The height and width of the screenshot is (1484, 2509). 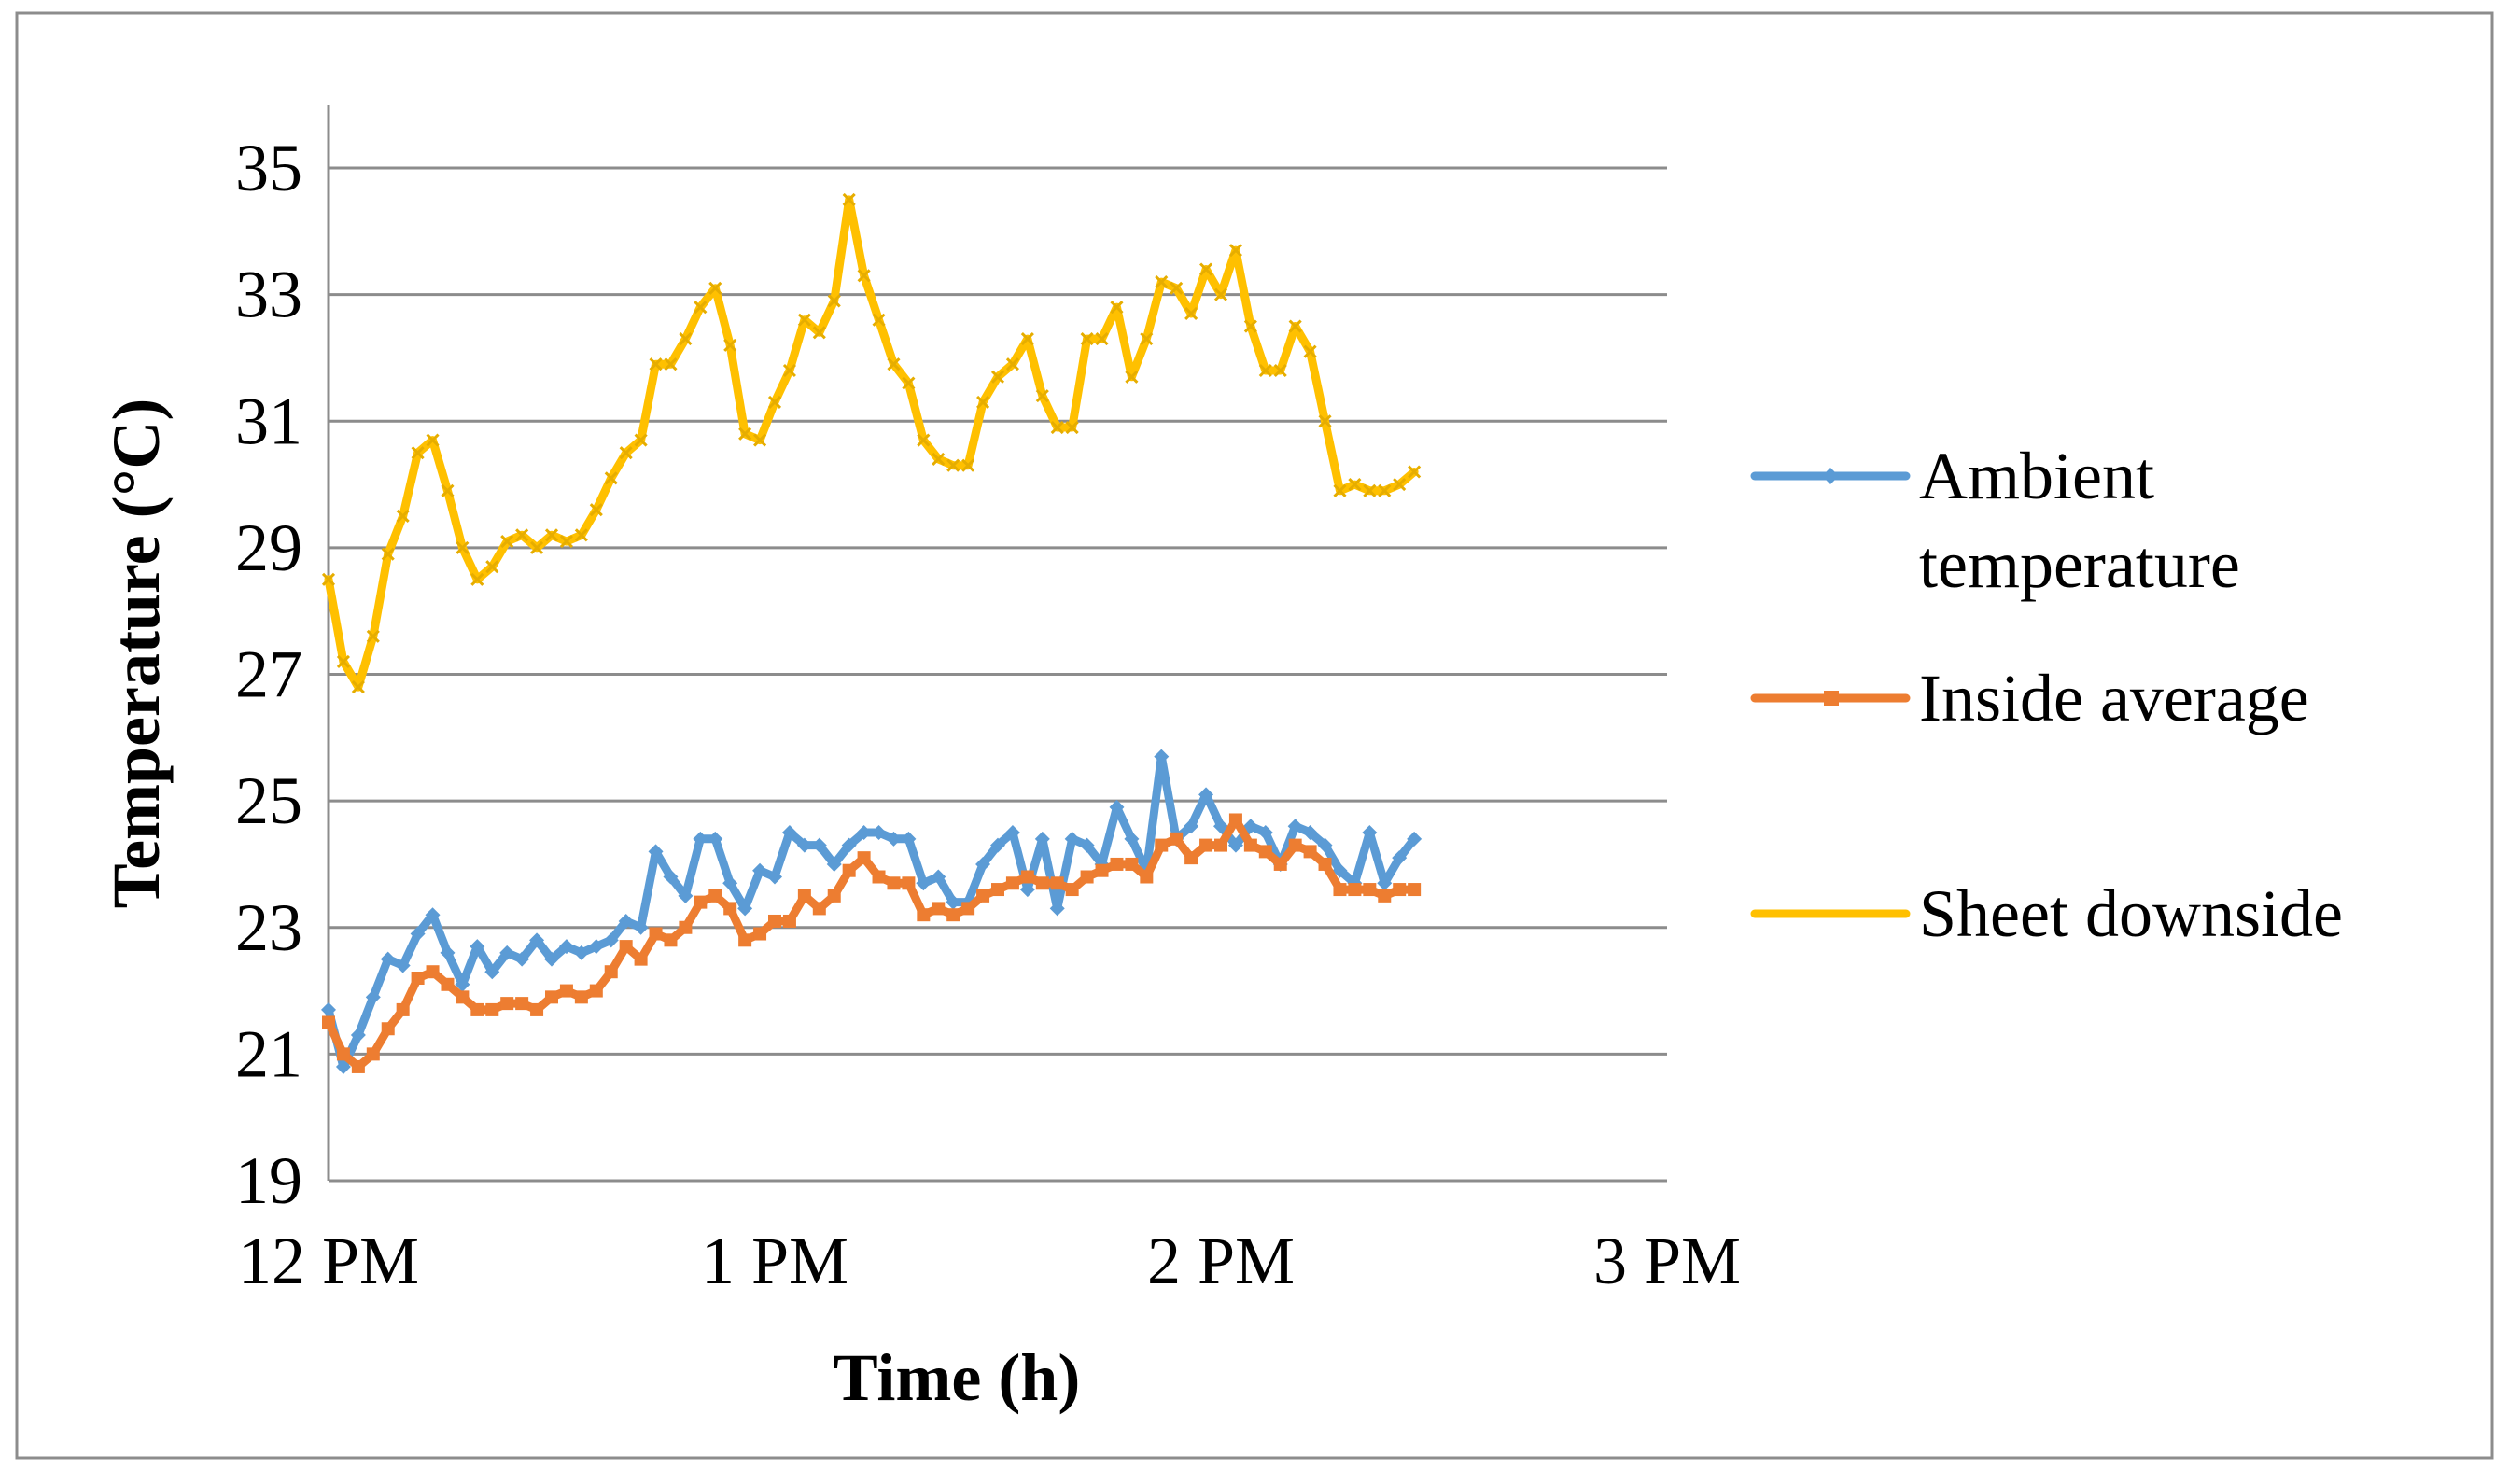 I want to click on y-axis-title: Temperature (°C), so click(x=136, y=654).